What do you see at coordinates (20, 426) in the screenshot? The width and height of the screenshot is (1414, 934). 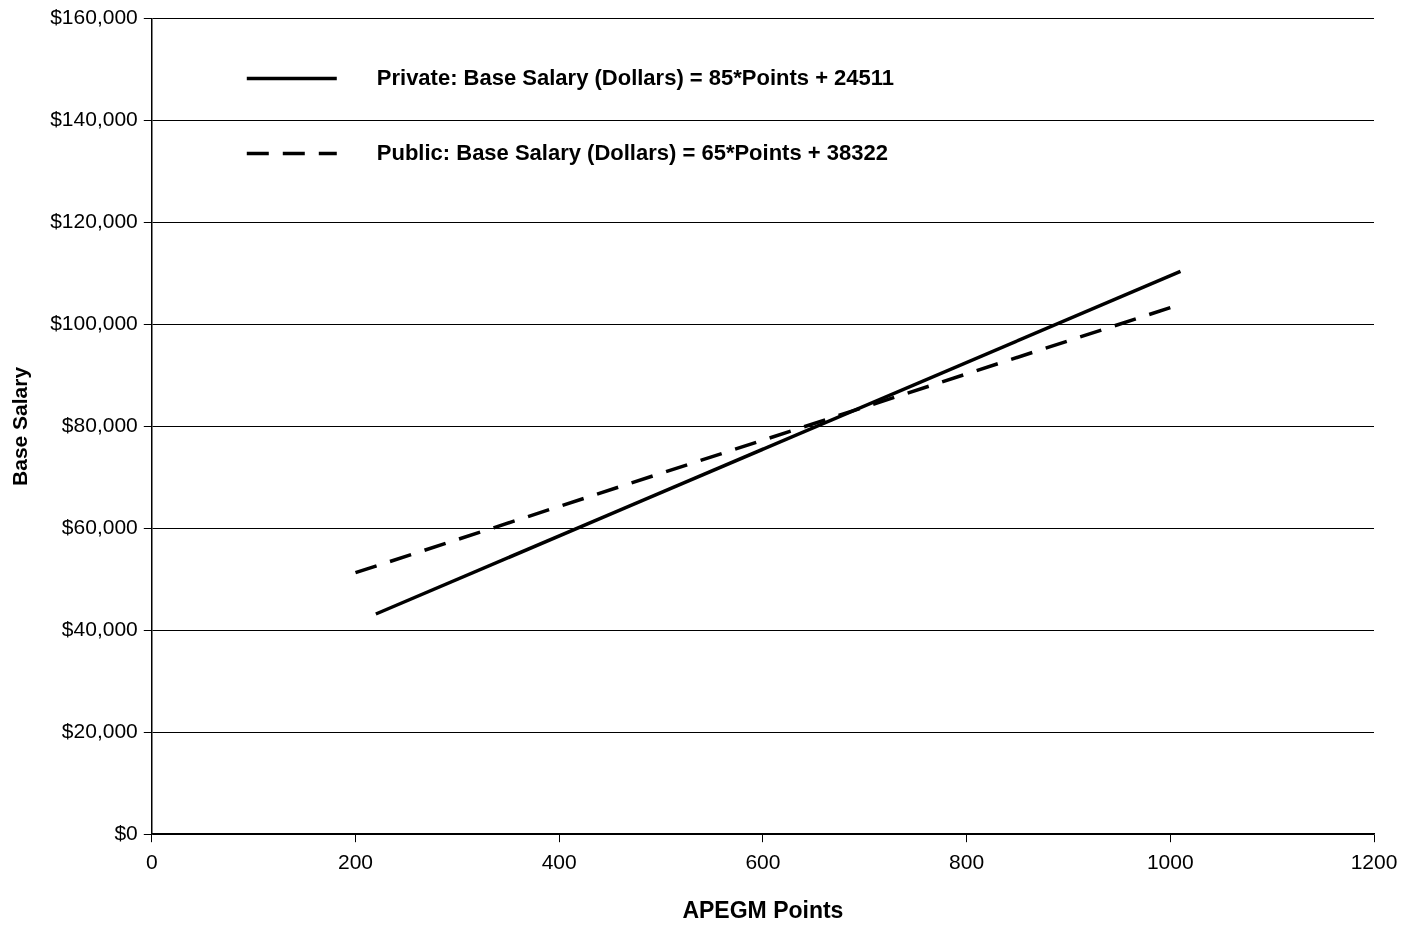 I see `y-axis-title: Base Salary` at bounding box center [20, 426].